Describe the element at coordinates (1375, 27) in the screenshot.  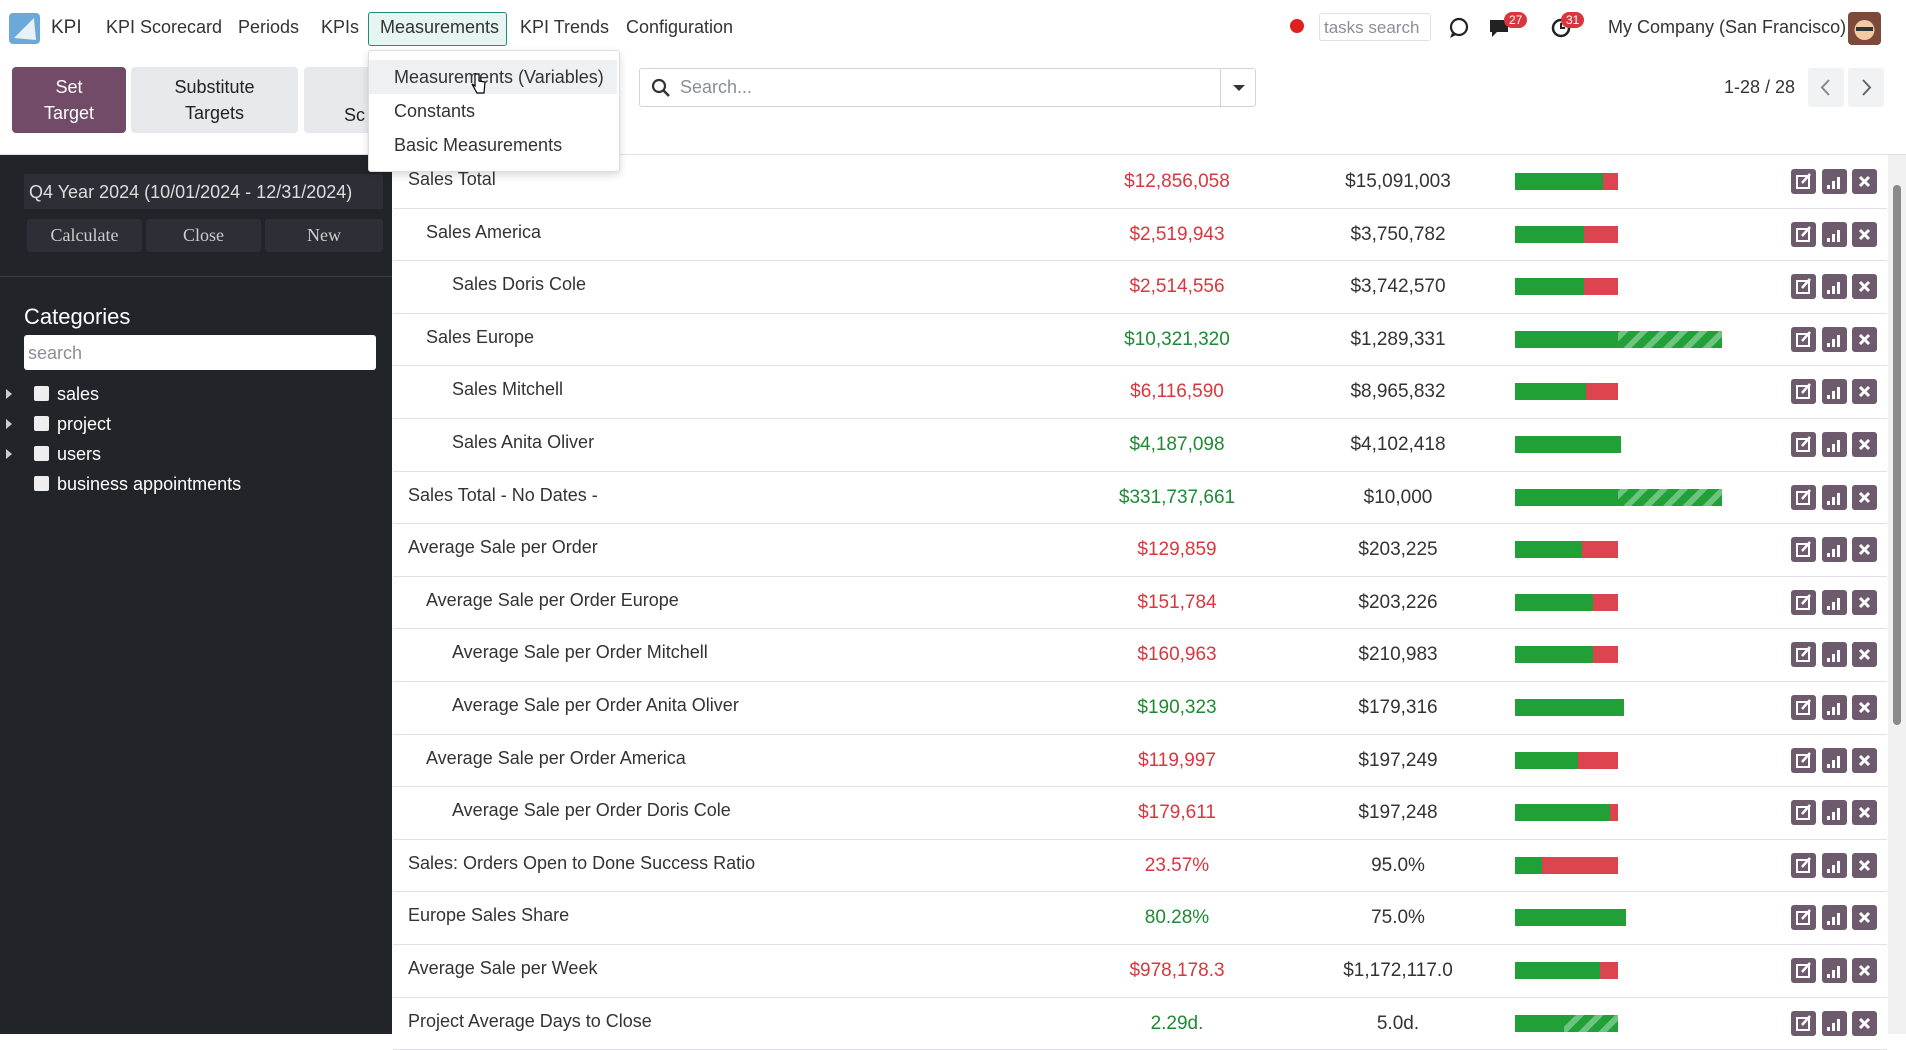
I see `tasks-search: tasks search` at that location.